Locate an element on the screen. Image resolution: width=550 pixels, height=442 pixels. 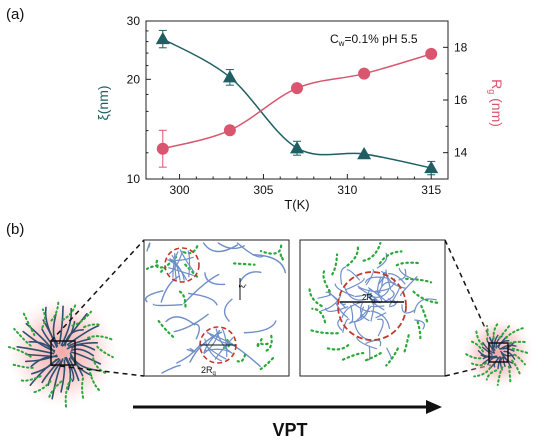
x-tick-label: 300 is located at coordinates (180, 190).